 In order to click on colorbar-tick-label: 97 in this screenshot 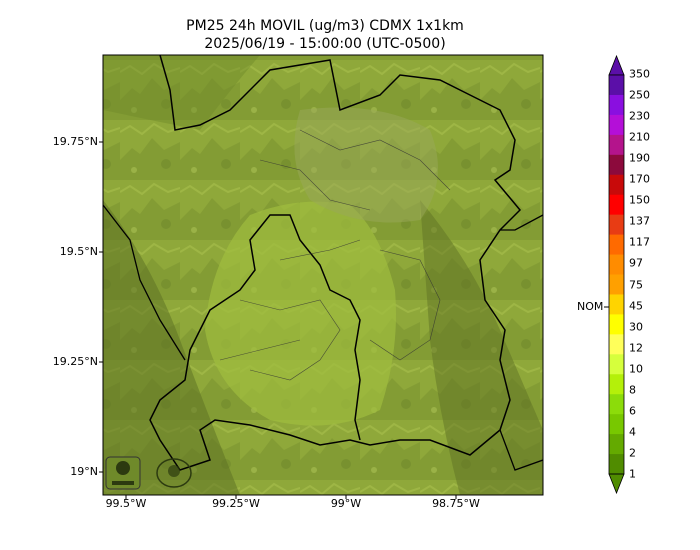, I will do `click(636, 263)`.